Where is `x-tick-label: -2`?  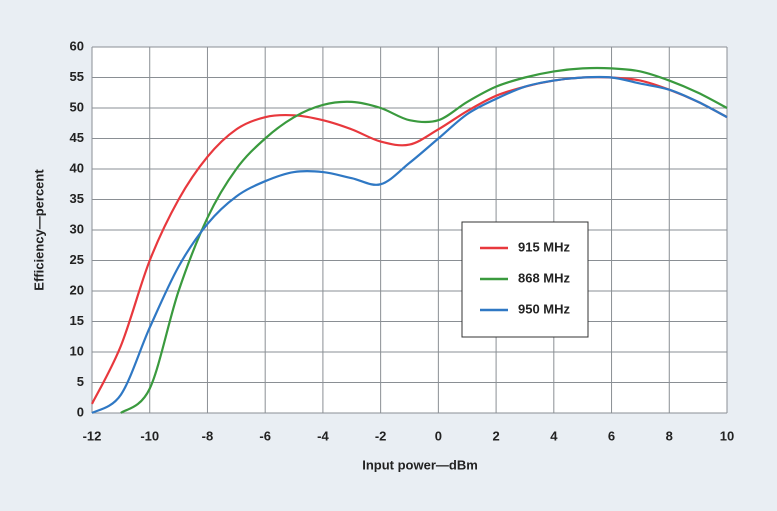
x-tick-label: -2 is located at coordinates (381, 435).